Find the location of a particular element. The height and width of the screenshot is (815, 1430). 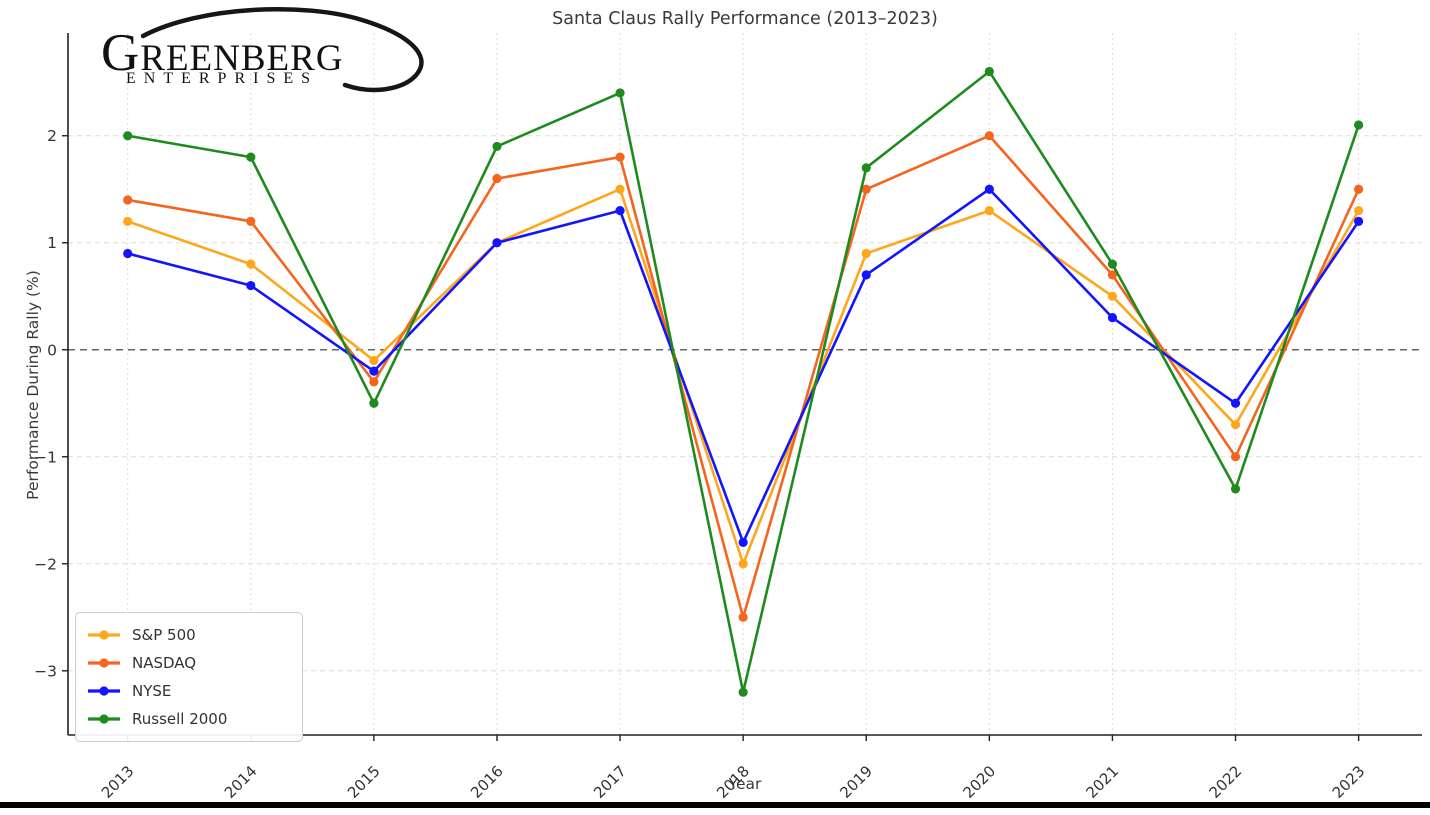

y-tick-label: 1 is located at coordinates (52, 243).